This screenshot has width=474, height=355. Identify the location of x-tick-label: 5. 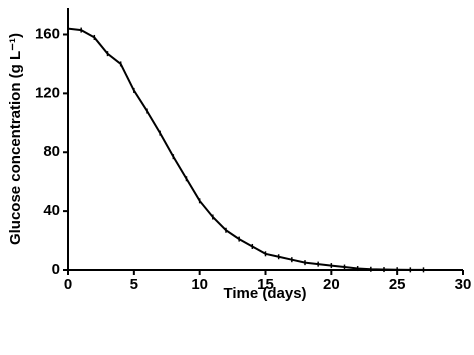
(134, 284).